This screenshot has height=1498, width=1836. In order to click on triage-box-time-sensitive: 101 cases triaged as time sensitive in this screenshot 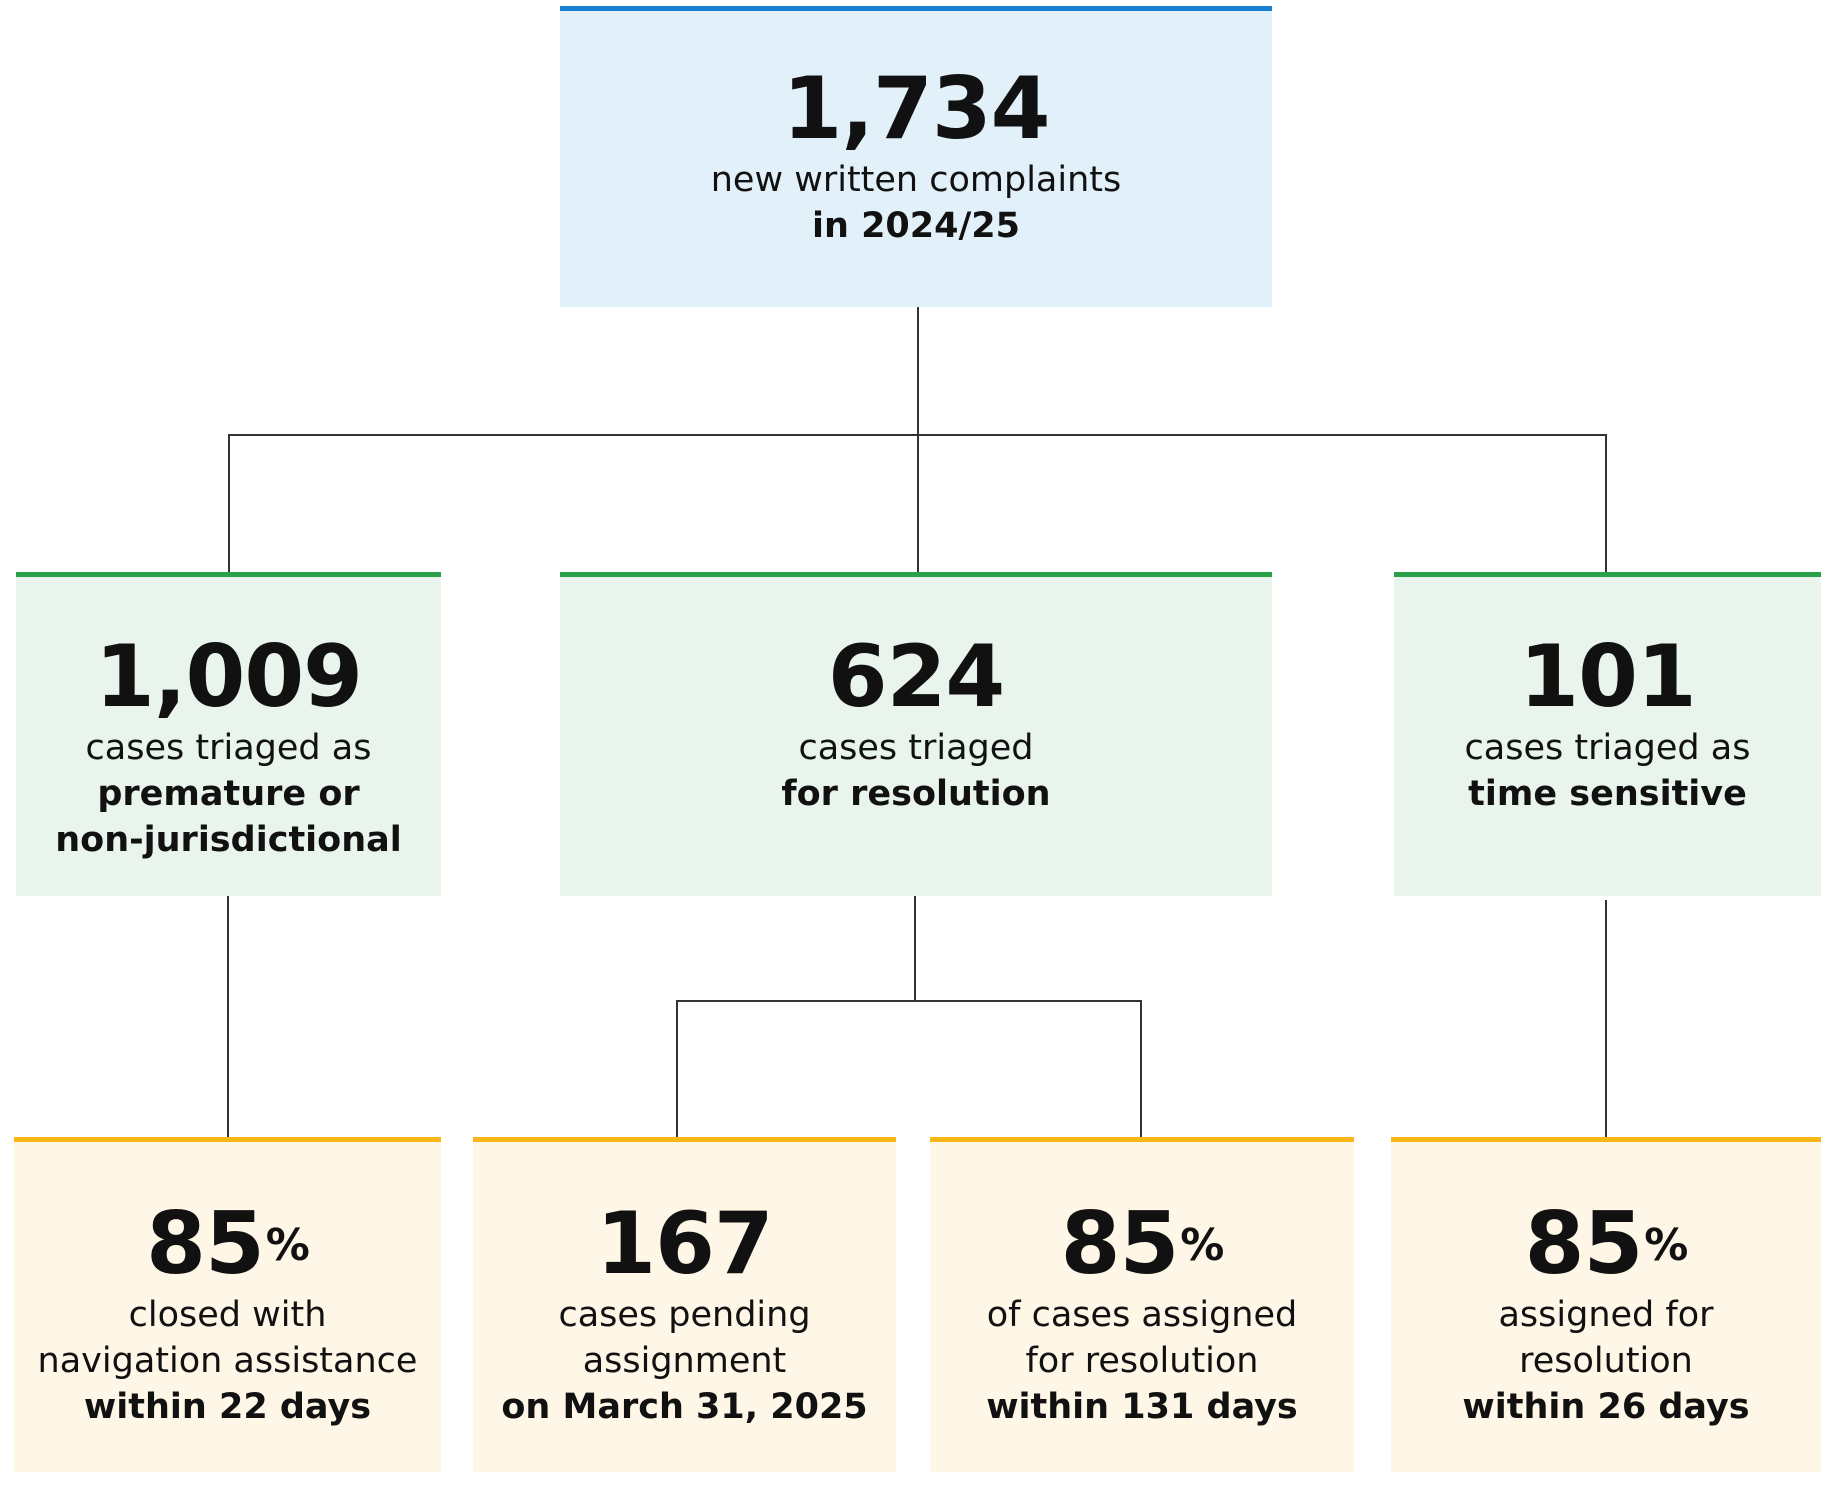, I will do `click(1607, 734)`.